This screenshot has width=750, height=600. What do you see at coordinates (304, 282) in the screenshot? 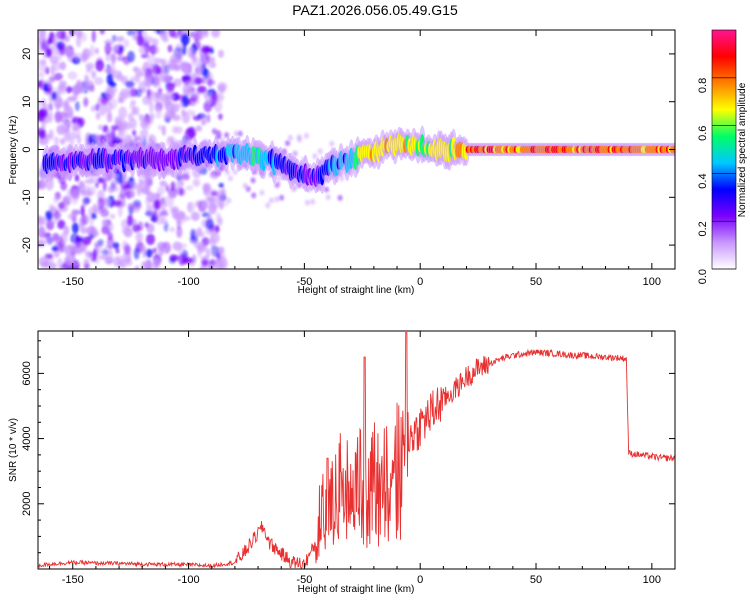
I see `x-tick-label: -50` at bounding box center [304, 282].